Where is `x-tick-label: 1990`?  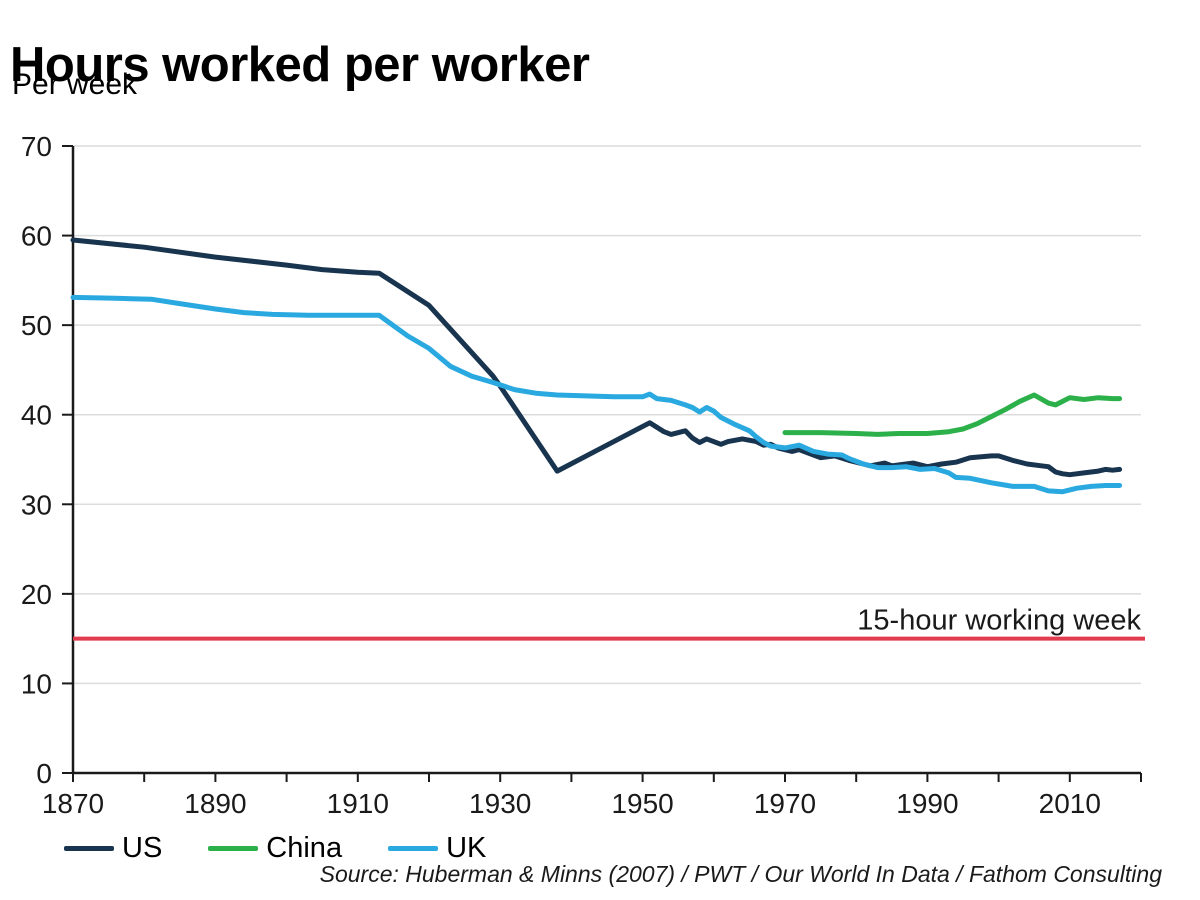
x-tick-label: 1990 is located at coordinates (927, 803).